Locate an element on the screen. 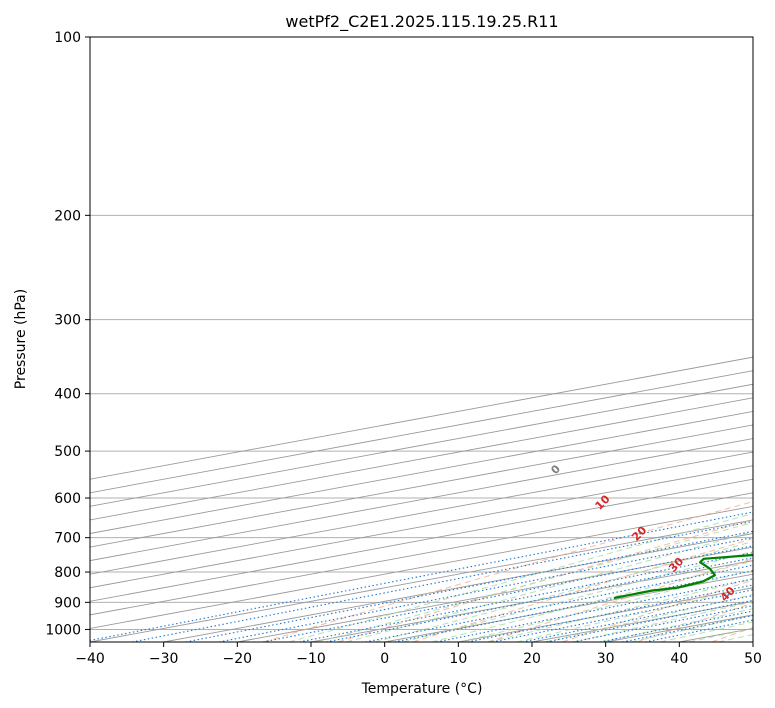 This screenshot has width=775, height=708. x-tick-label: −30 is located at coordinates (164, 659).